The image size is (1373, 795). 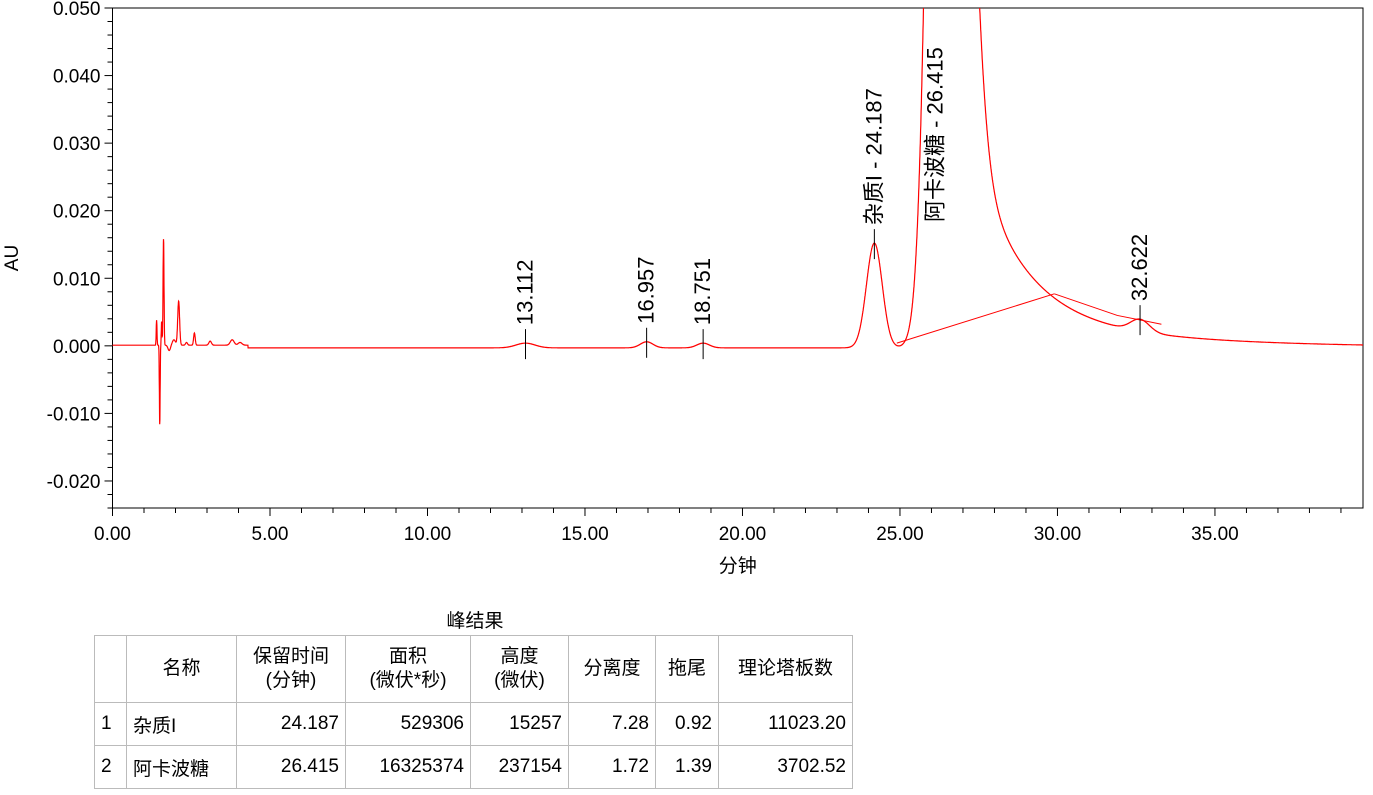 I want to click on header-resolution: 分离度, so click(x=612, y=669).